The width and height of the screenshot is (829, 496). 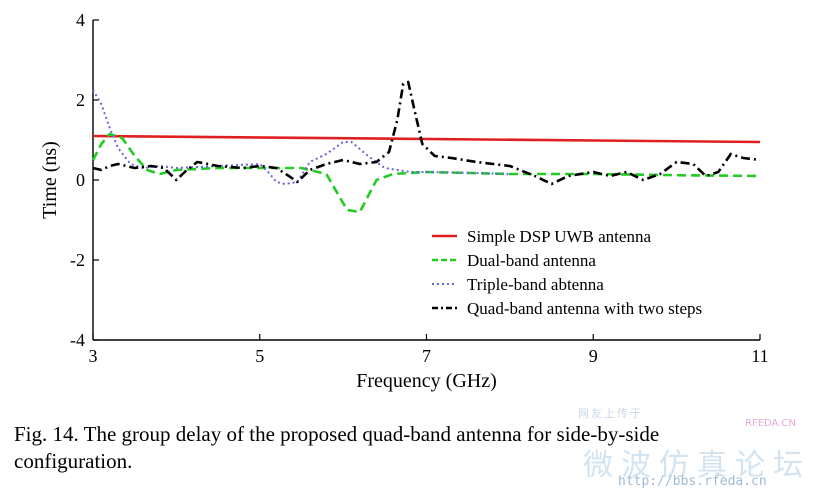 I want to click on x-tick-label: 9, so click(x=593, y=356).